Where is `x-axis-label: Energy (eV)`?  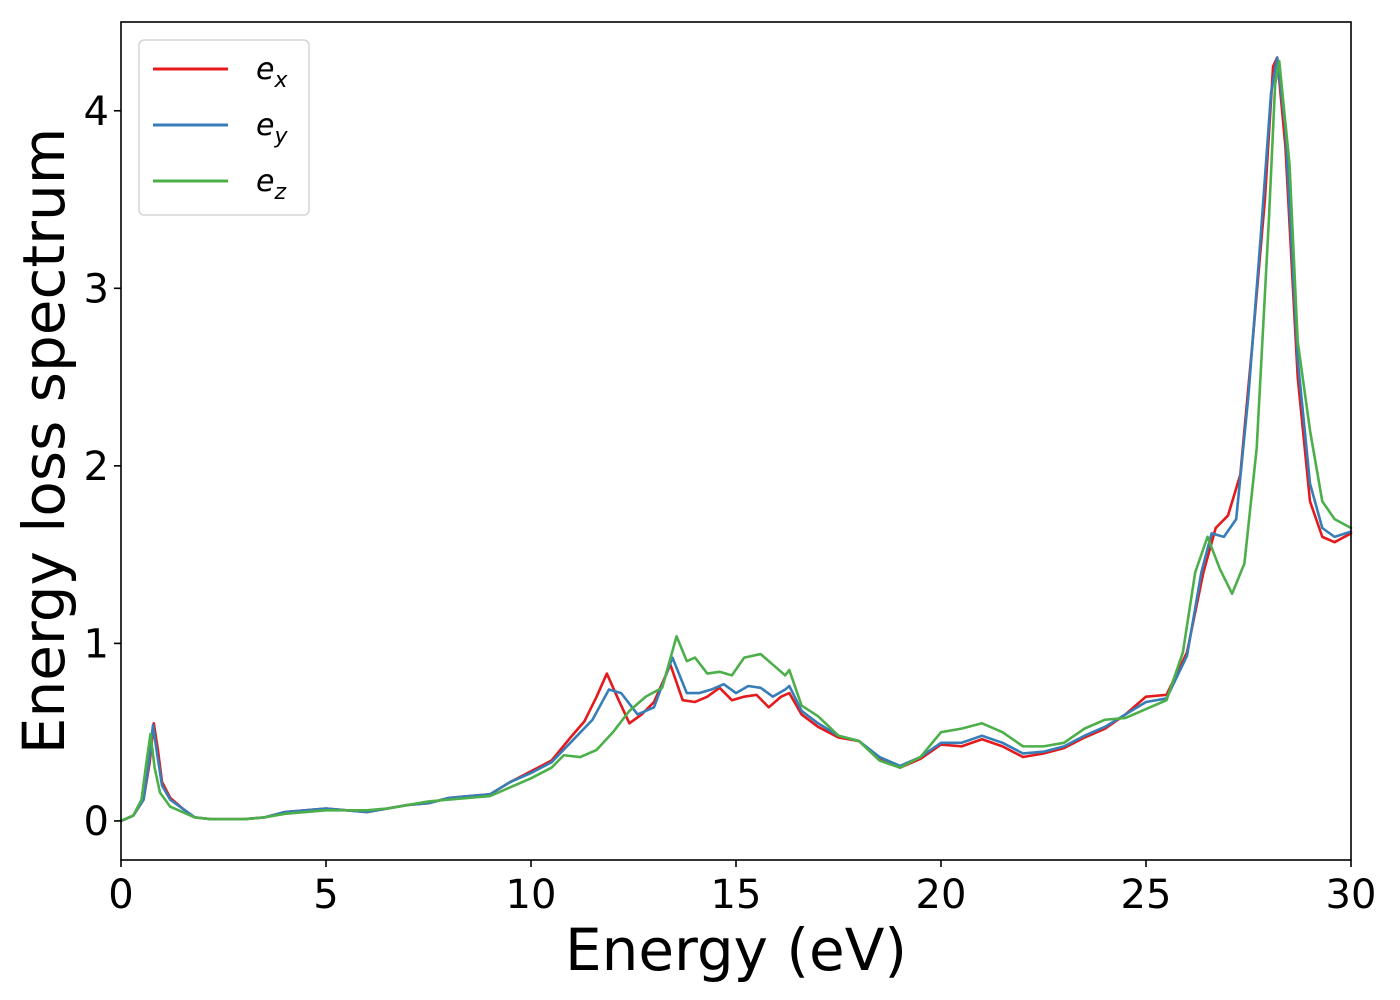
x-axis-label: Energy (eV) is located at coordinates (736, 950).